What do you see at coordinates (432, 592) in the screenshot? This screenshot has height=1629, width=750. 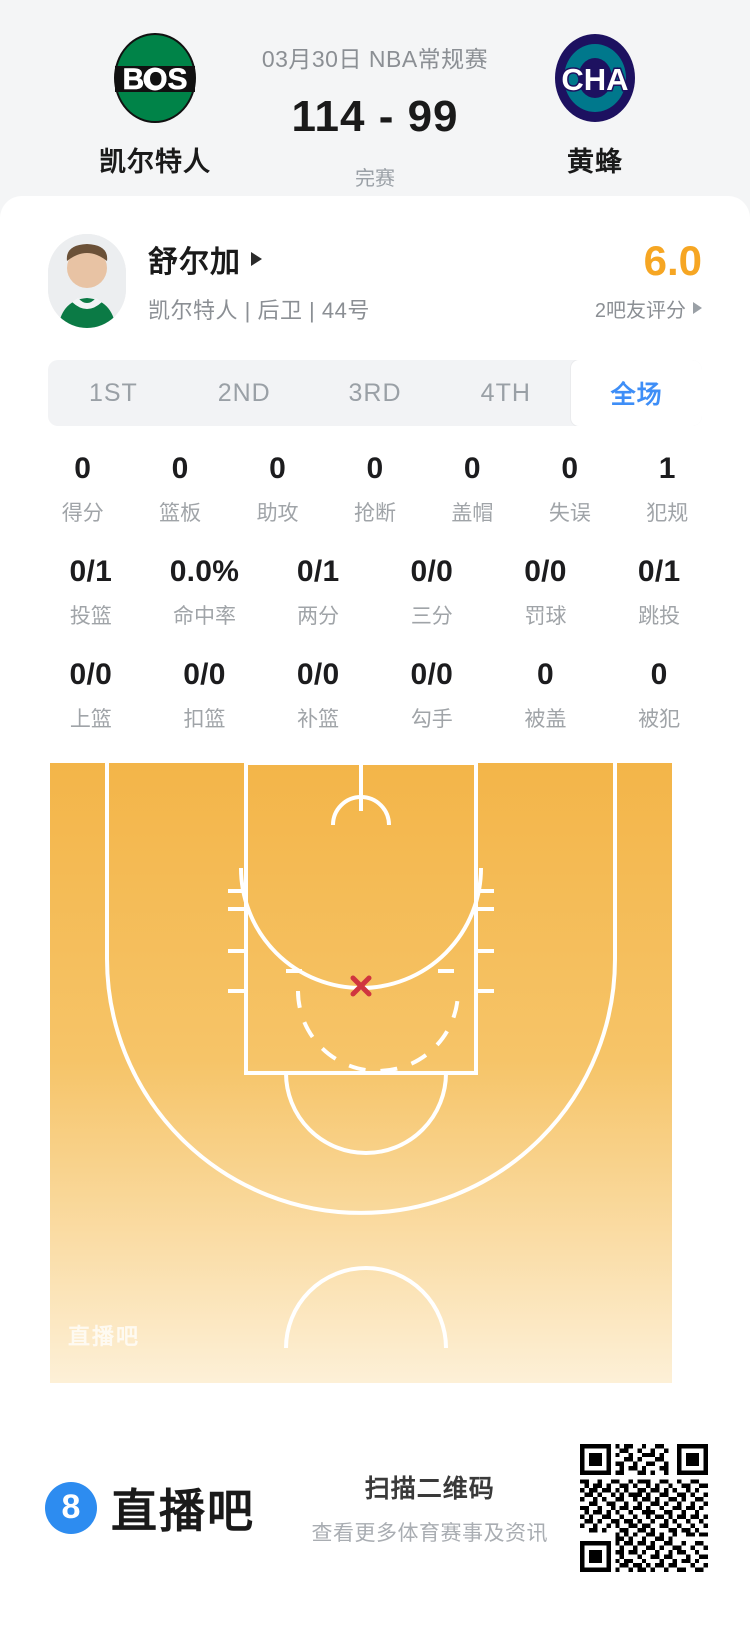 I see `stat-cell: 0/0 三分` at bounding box center [432, 592].